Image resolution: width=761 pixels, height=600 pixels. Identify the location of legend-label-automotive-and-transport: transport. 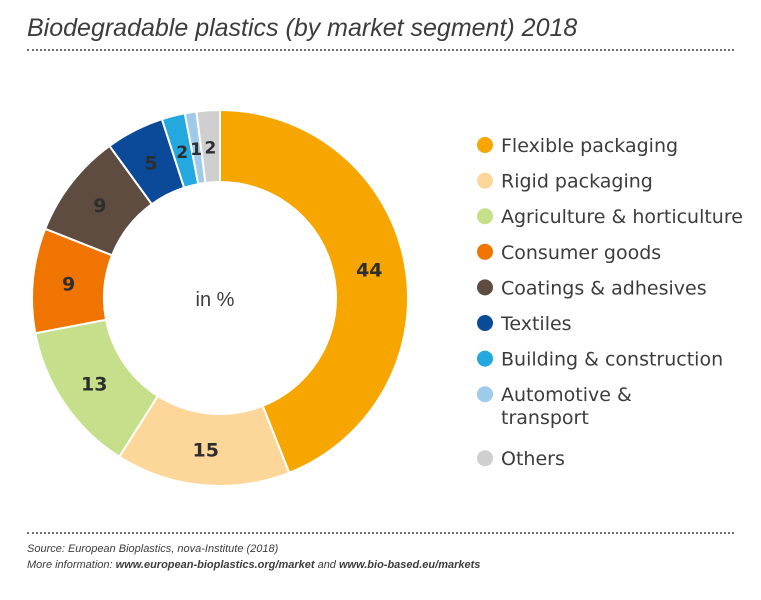
(545, 418).